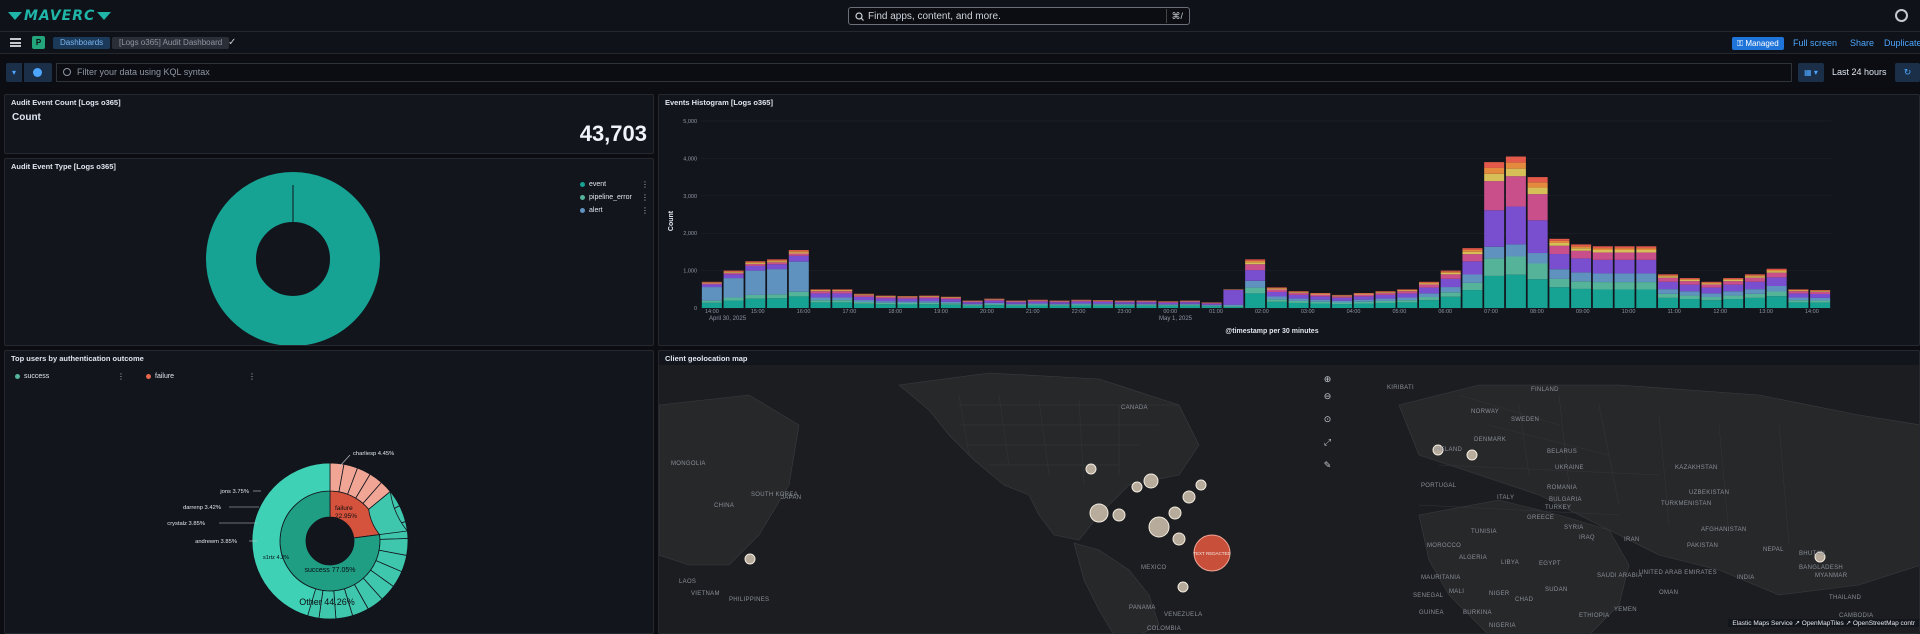  What do you see at coordinates (1327, 465) in the screenshot?
I see `draw-tool-icon: ✎` at bounding box center [1327, 465].